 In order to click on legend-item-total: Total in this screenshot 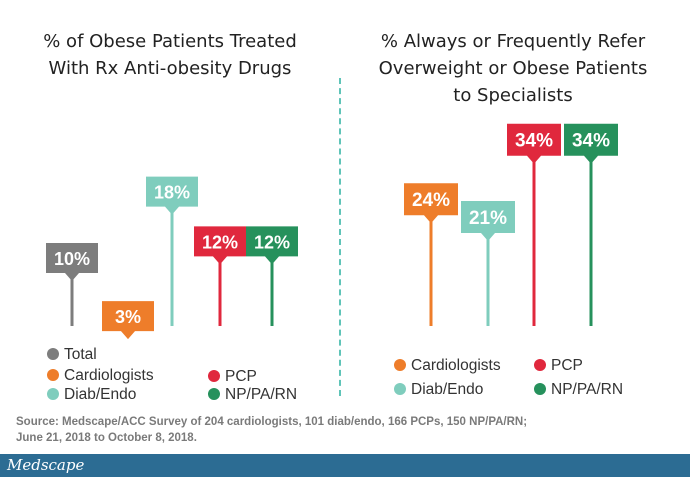, I will do `click(72, 355)`.